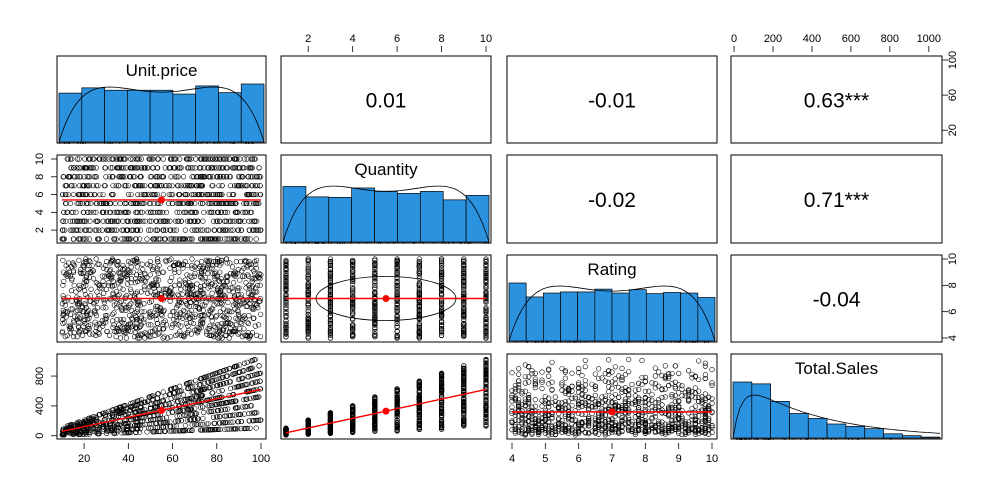 The width and height of the screenshot is (1000, 497). I want to click on histogram-Rating: Rating, so click(612, 301).